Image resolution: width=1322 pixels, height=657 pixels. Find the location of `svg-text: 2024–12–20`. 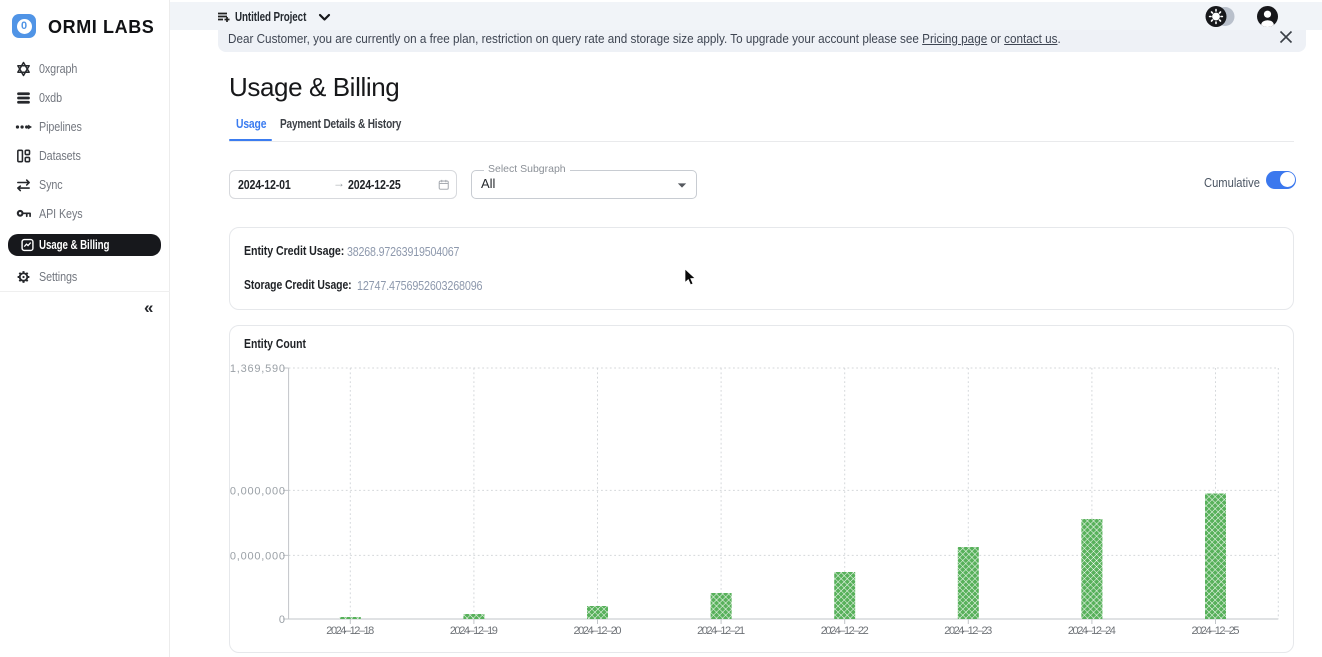

svg-text: 2024–12–20 is located at coordinates (598, 631).